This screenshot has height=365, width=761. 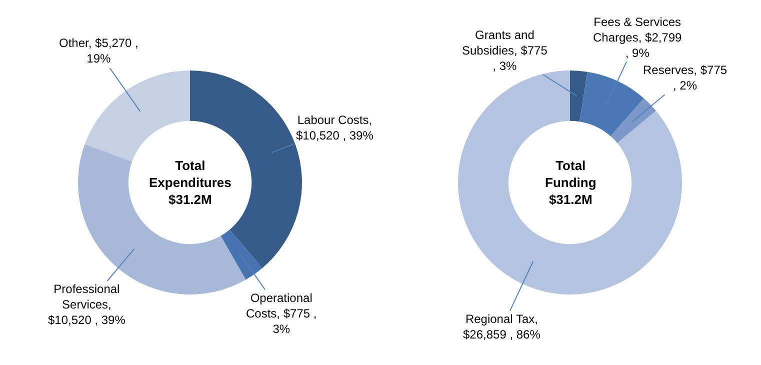 I want to click on text: Total Expenditures, so click(x=190, y=174).